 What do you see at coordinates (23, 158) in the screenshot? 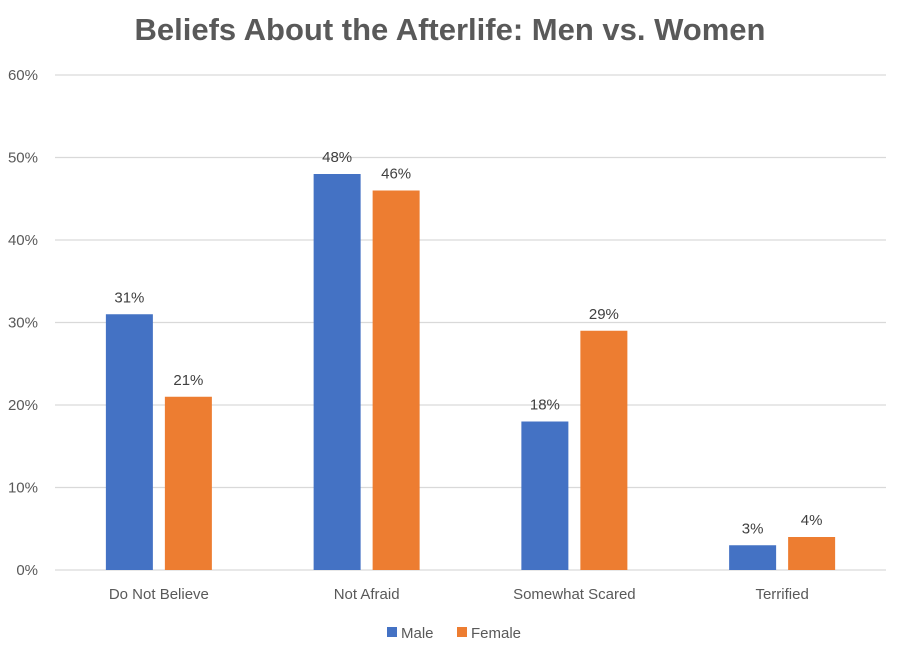
I see `y-tick-label: 50%` at bounding box center [23, 158].